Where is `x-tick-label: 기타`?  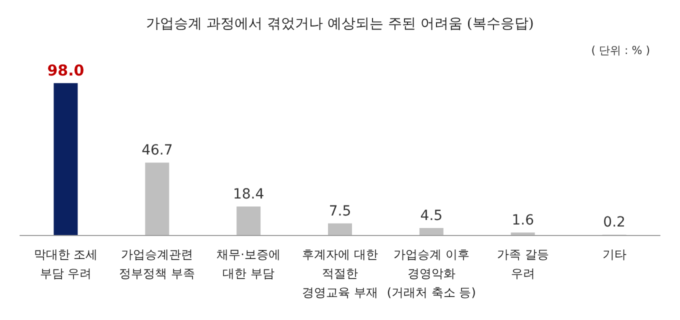 x-tick-label: 기타 is located at coordinates (614, 255).